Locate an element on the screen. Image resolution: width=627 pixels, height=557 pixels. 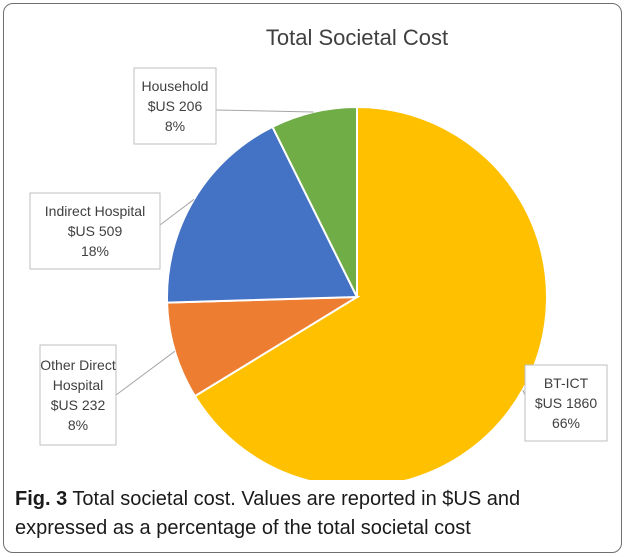
data-label-percent-bt-ict: 66% is located at coordinates (566, 423).